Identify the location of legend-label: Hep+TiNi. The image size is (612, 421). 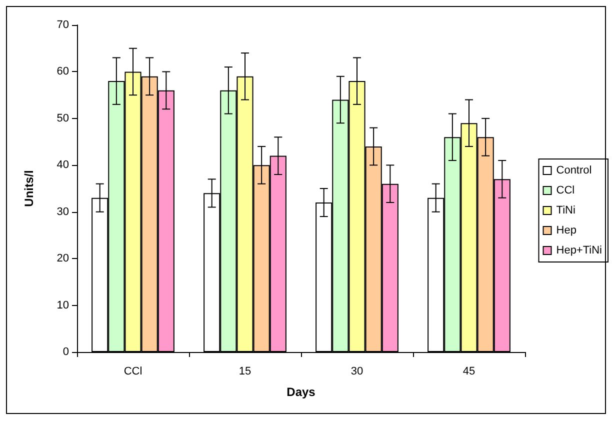
(579, 250).